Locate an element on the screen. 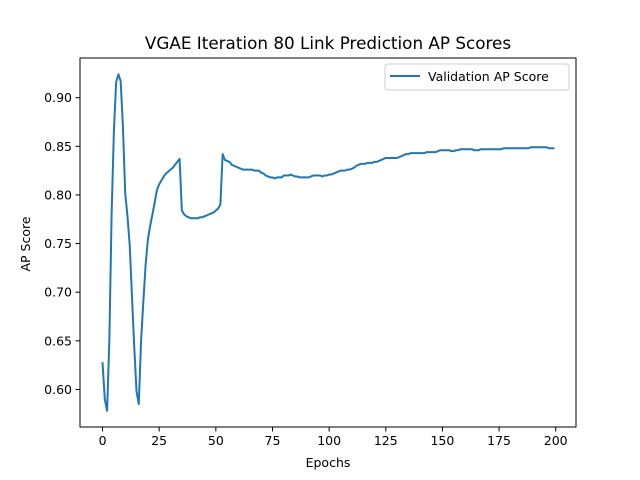 The image size is (640, 480). x-tick-label: 125 is located at coordinates (386, 440).